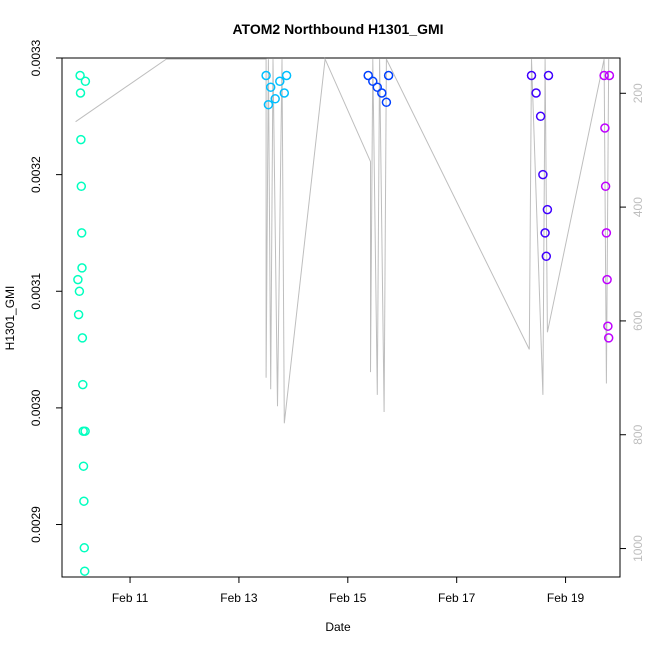 This screenshot has width=650, height=650. I want to click on y-tick-label: 0.0032, so click(36, 174).